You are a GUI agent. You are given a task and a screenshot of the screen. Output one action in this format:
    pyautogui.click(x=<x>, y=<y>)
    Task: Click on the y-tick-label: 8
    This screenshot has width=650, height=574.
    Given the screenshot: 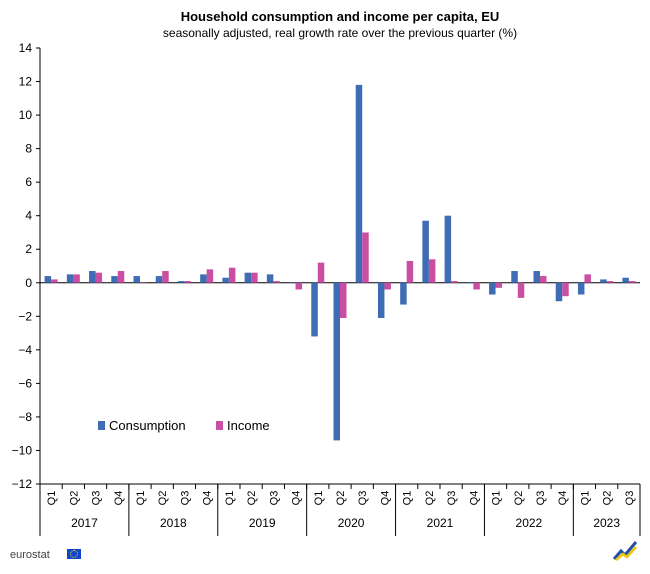 What is the action you would take?
    pyautogui.click(x=28, y=149)
    